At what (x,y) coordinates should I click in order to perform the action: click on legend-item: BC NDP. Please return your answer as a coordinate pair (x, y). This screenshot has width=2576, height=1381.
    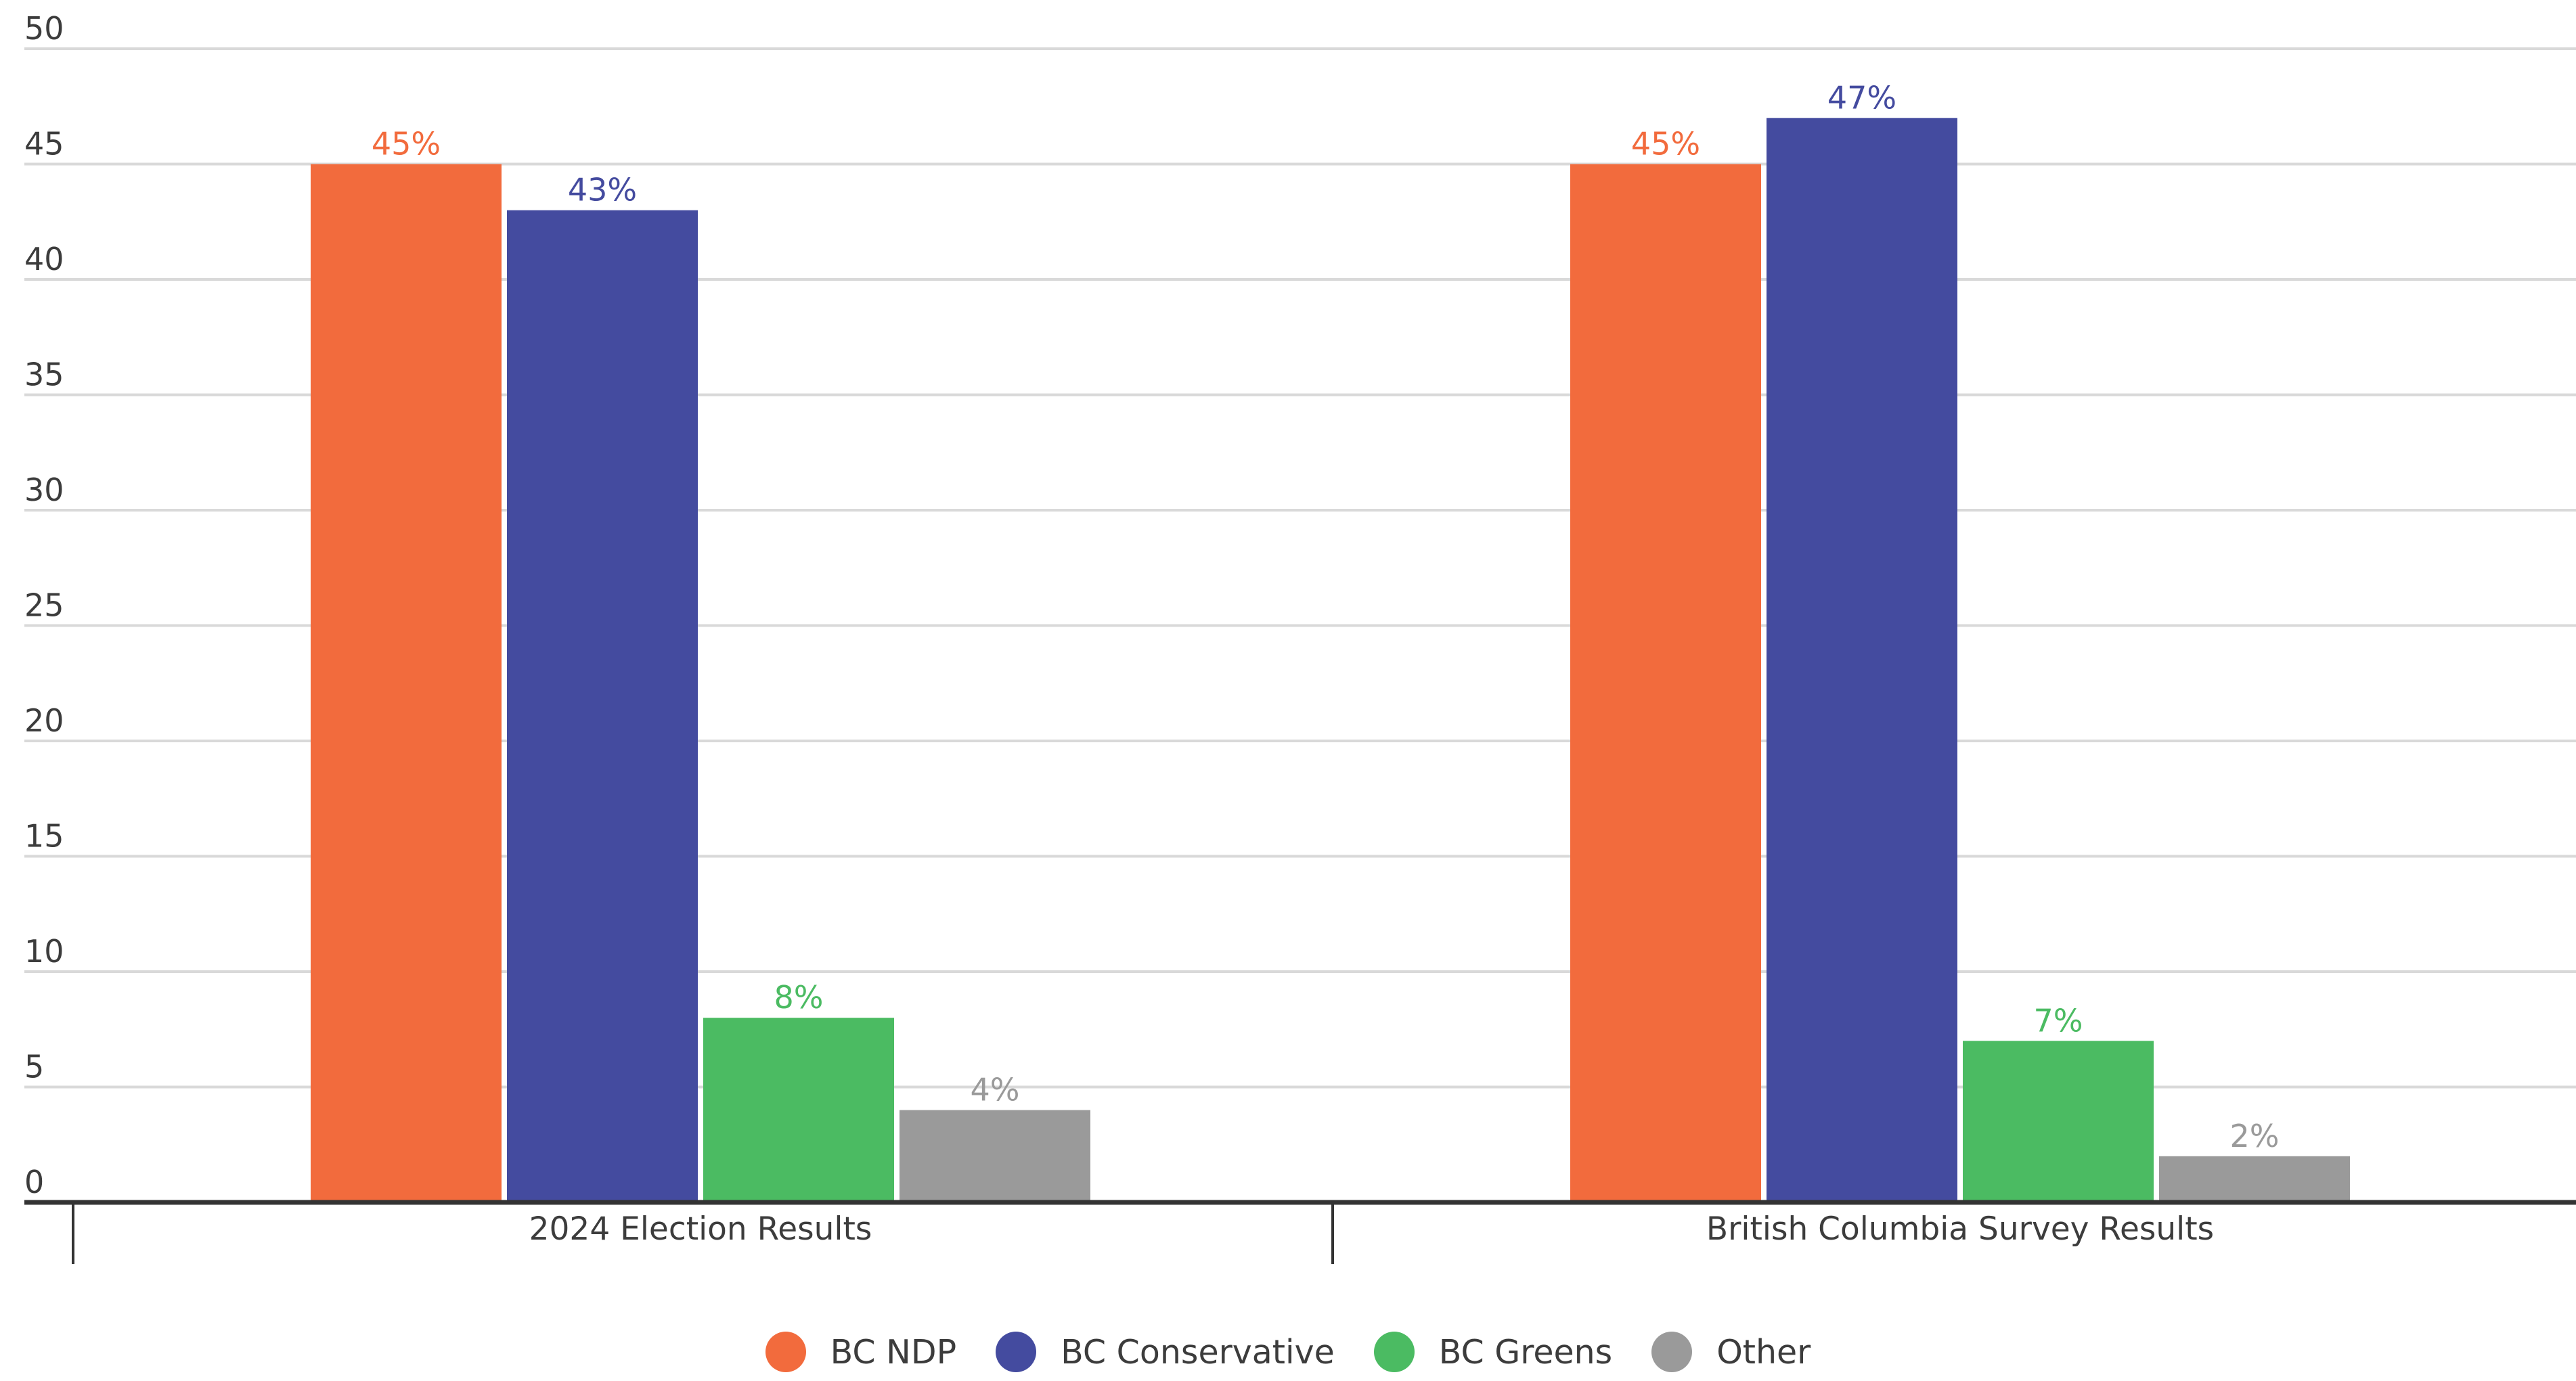
    Looking at the image, I should click on (860, 1352).